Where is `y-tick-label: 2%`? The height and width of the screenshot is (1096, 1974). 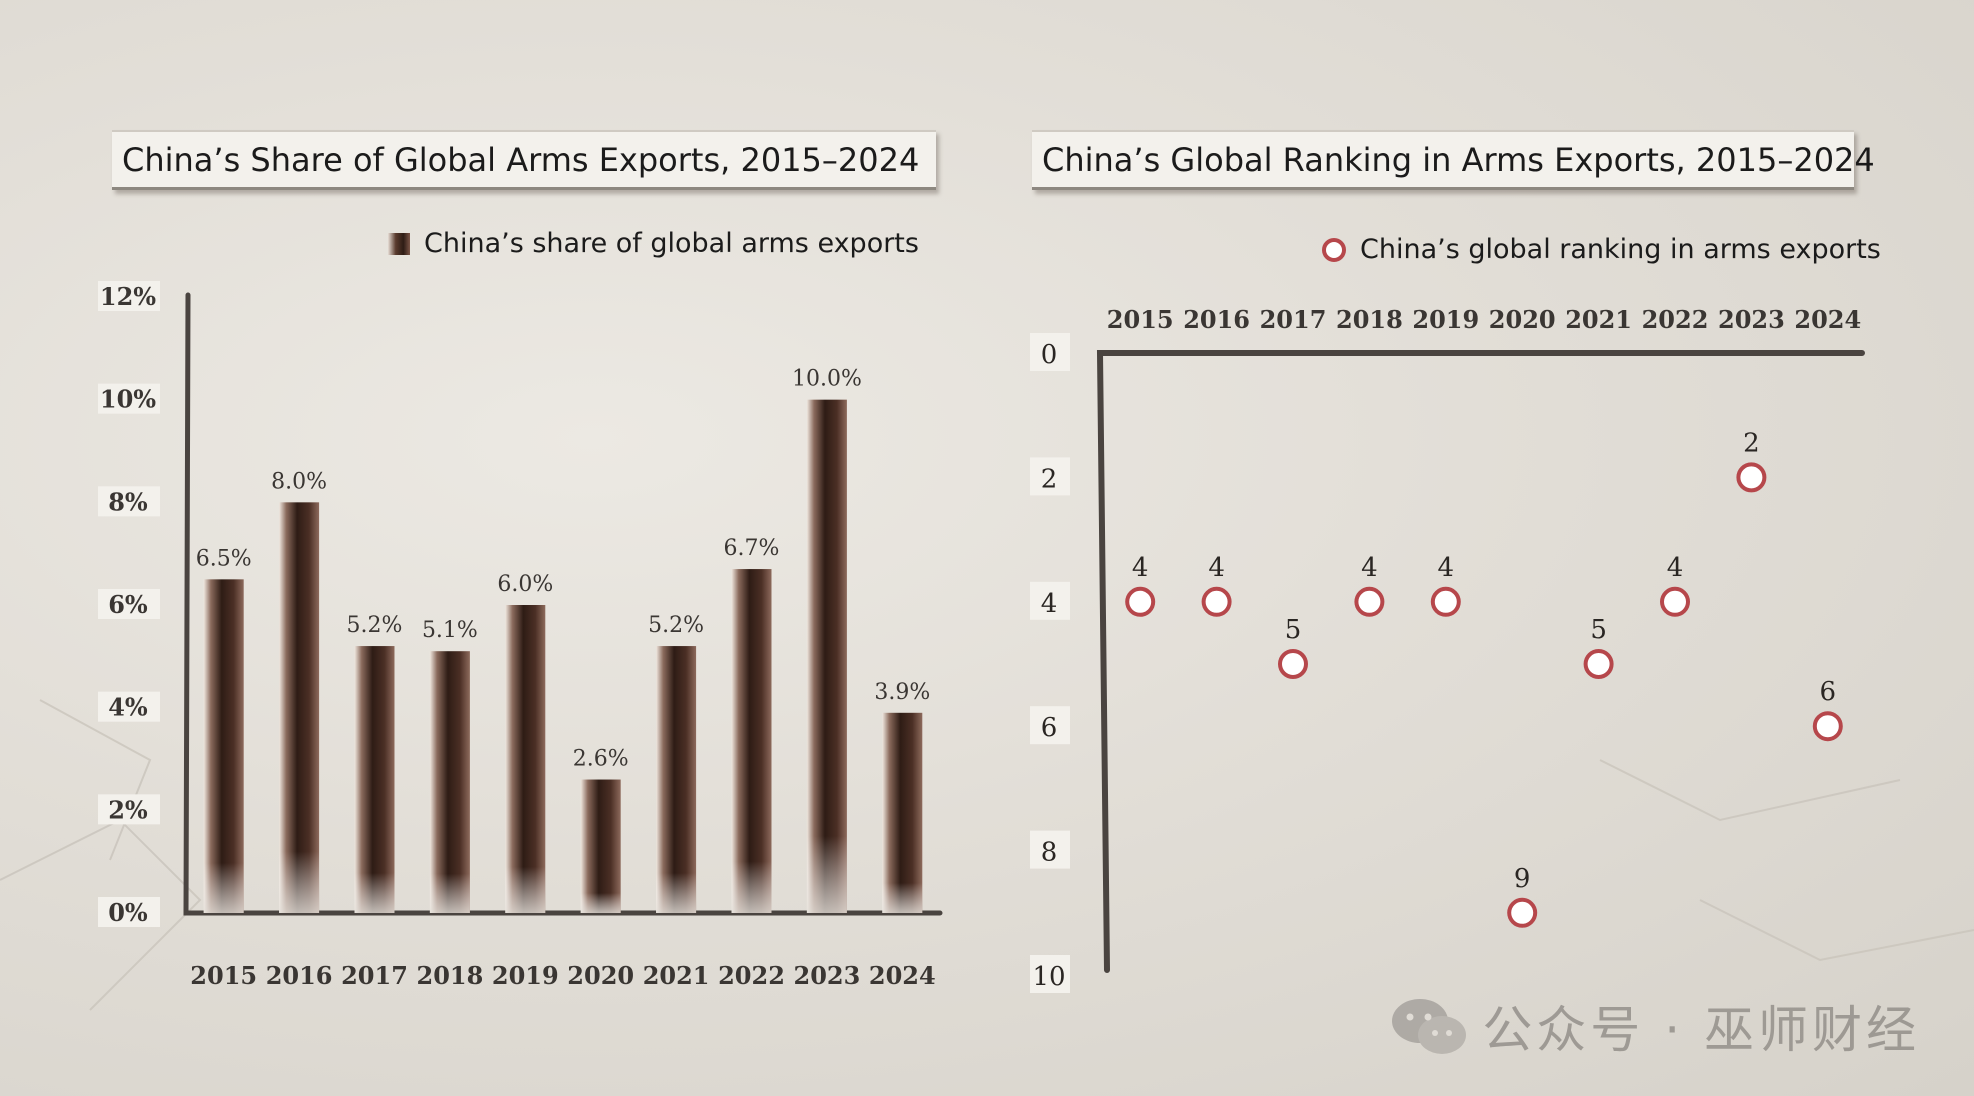
y-tick-label: 2% is located at coordinates (128, 809).